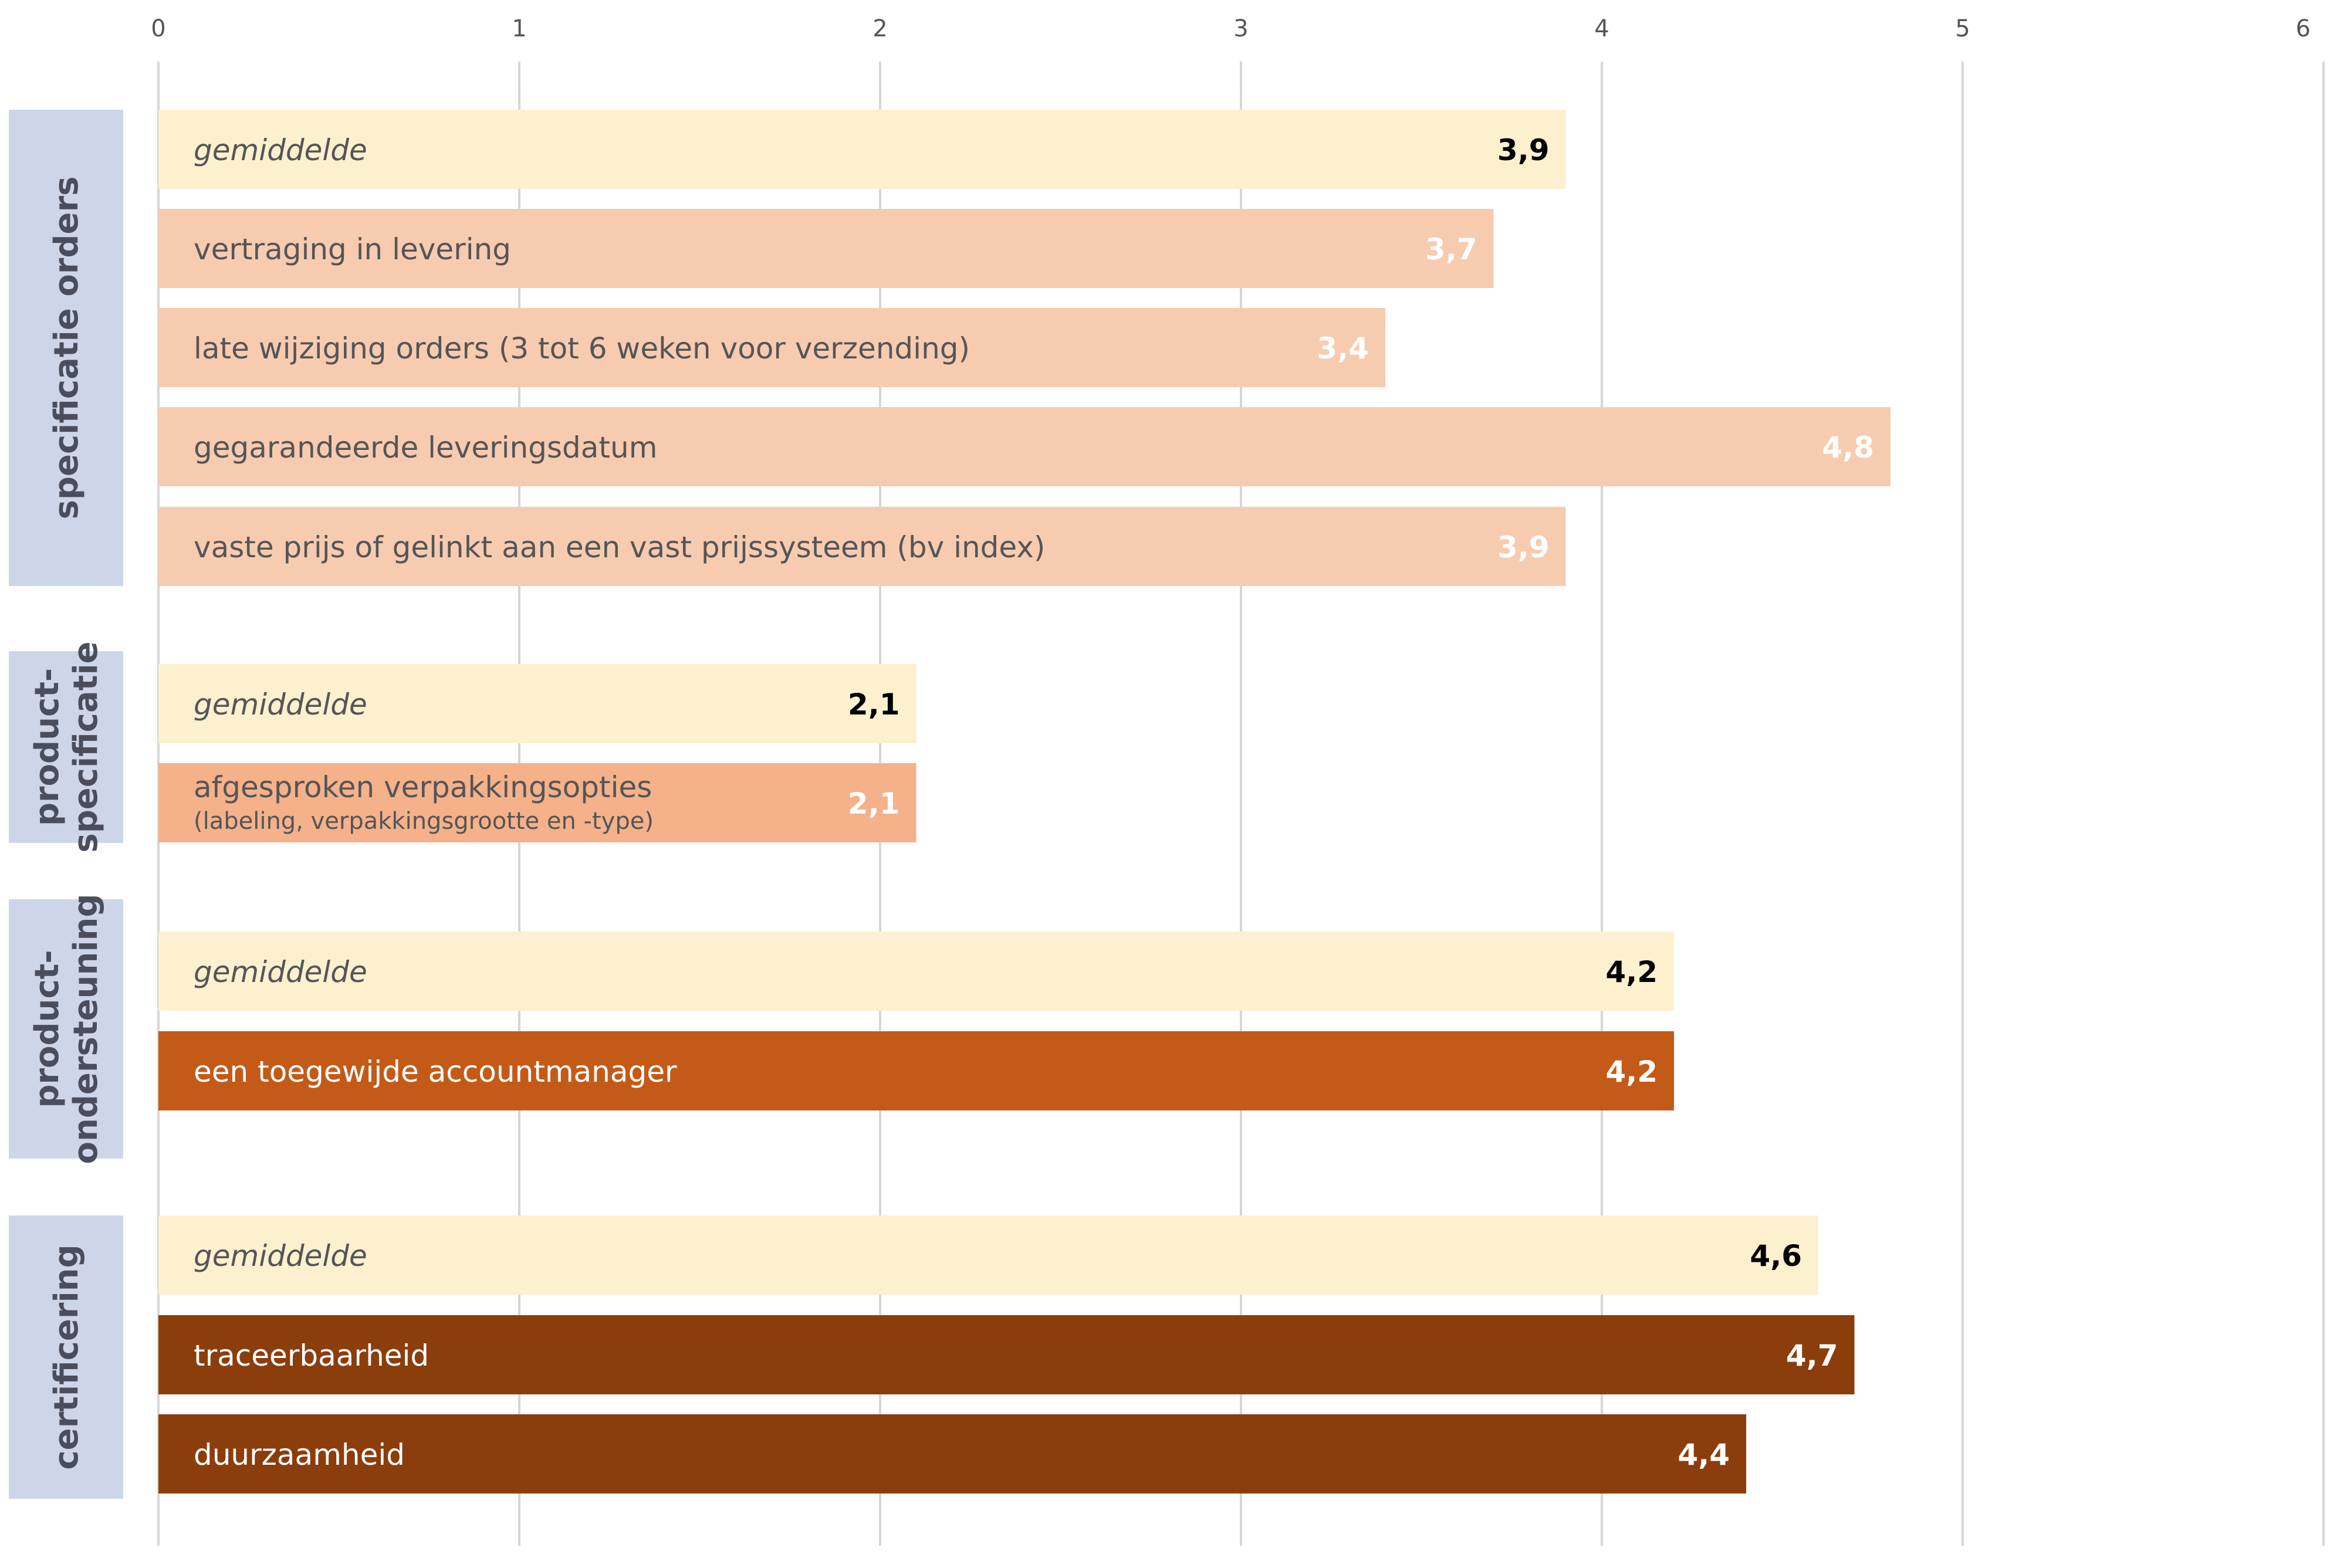 The height and width of the screenshot is (1568, 2347). I want to click on bar-label: afgesproken verpakkingsopties, so click(423, 787).